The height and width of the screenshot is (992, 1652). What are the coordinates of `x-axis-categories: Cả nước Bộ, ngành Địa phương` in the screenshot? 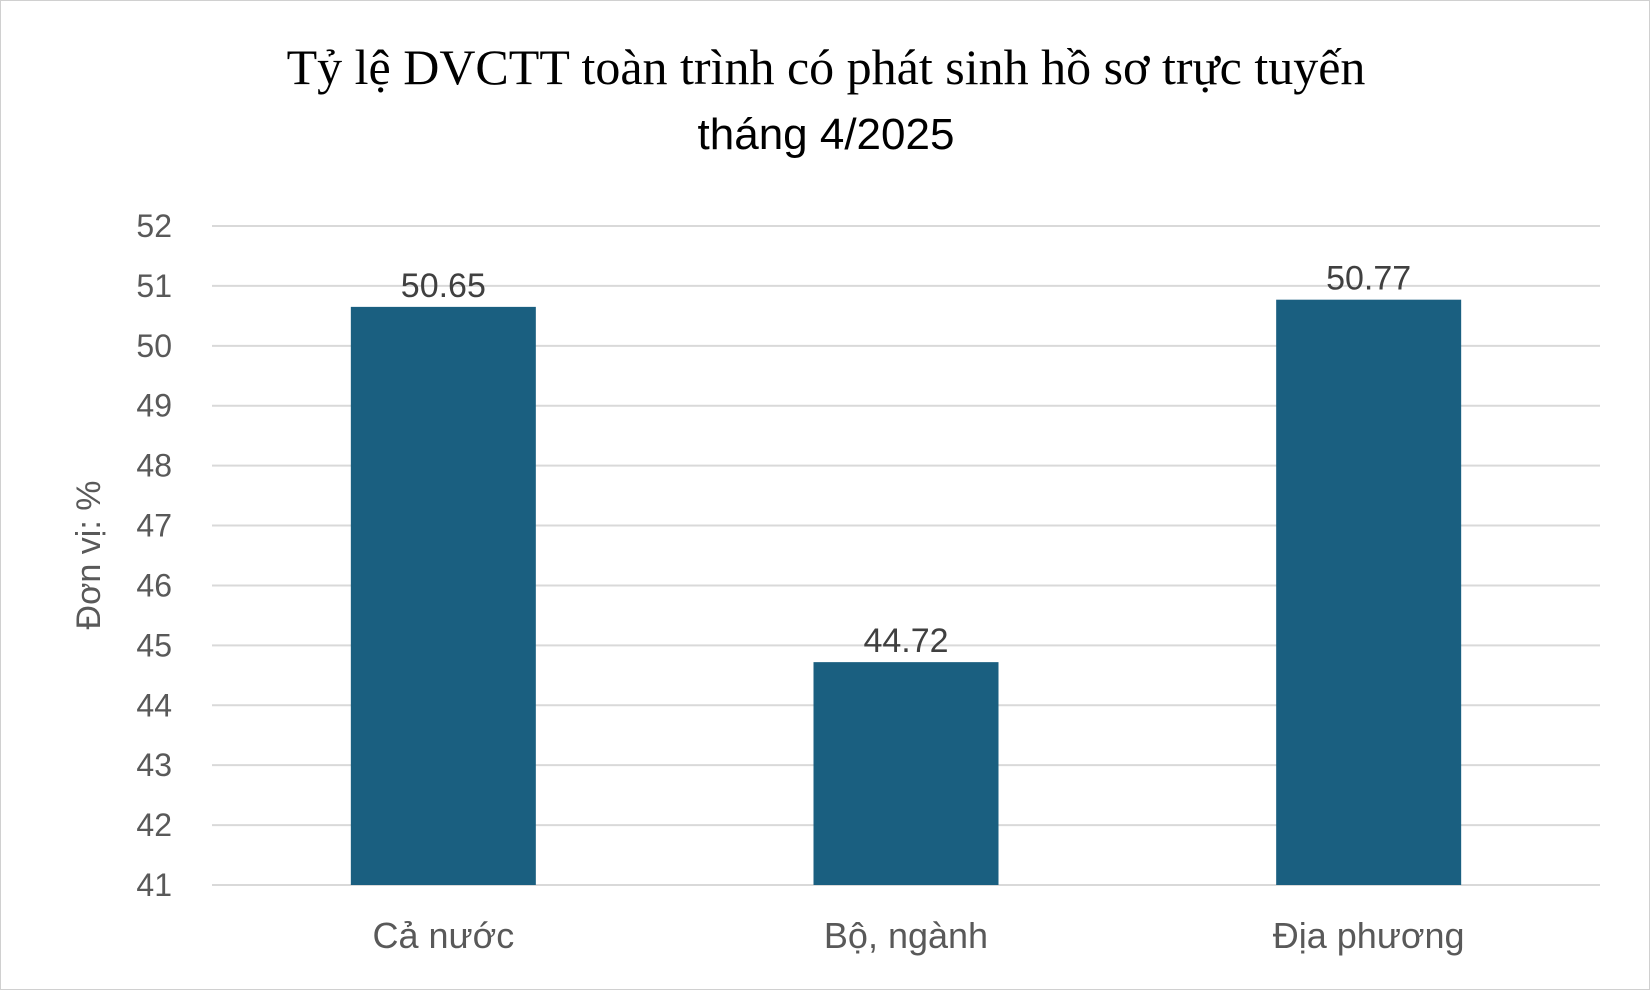 It's located at (918, 935).